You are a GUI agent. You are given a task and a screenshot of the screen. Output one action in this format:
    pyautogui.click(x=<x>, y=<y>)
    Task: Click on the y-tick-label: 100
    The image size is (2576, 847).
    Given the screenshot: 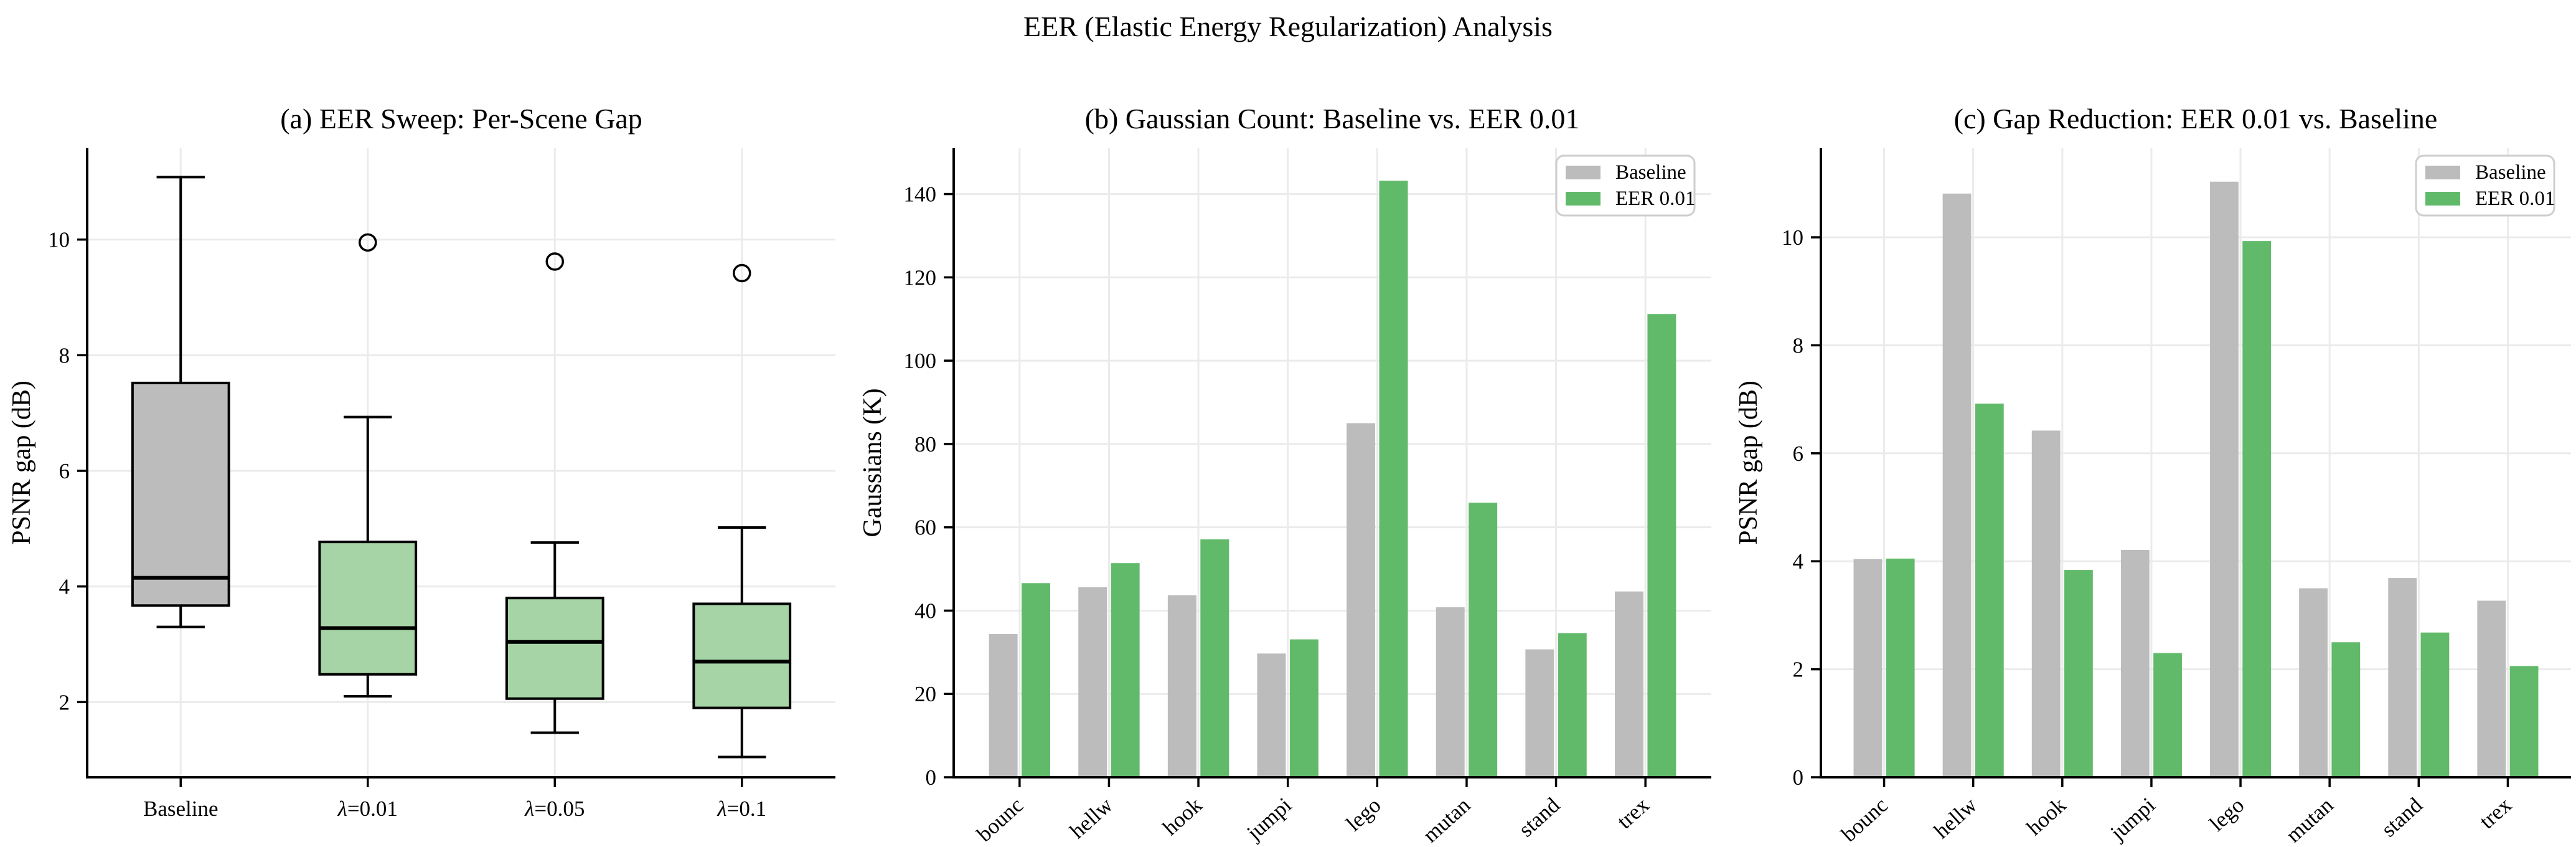 What is the action you would take?
    pyautogui.click(x=920, y=361)
    